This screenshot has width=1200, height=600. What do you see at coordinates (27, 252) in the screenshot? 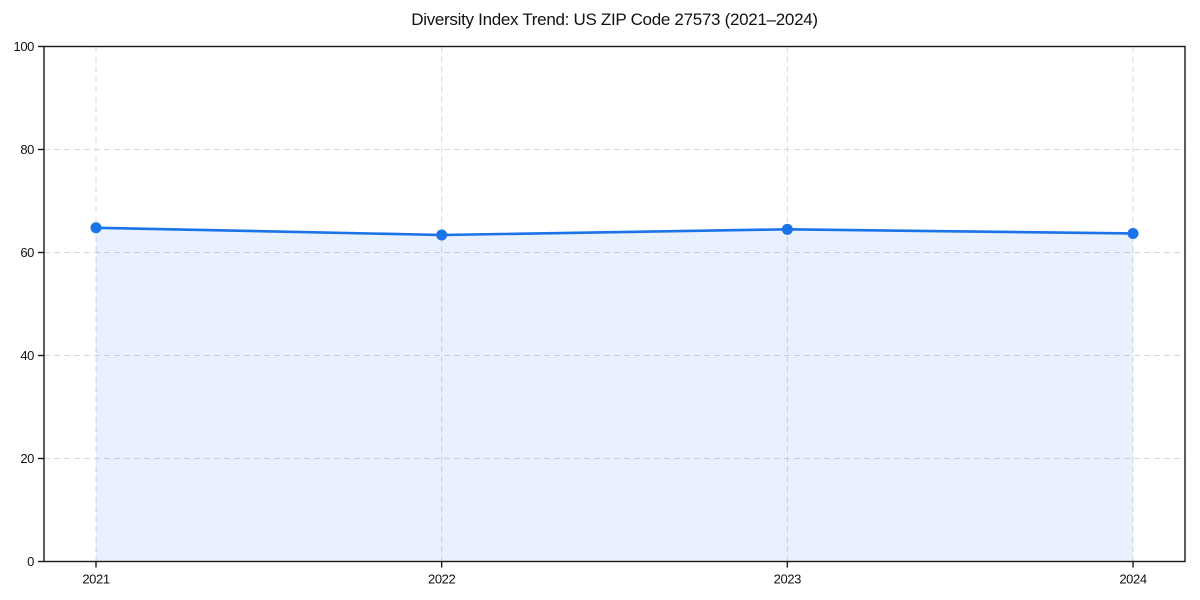
I see `y-tick-label: 60` at bounding box center [27, 252].